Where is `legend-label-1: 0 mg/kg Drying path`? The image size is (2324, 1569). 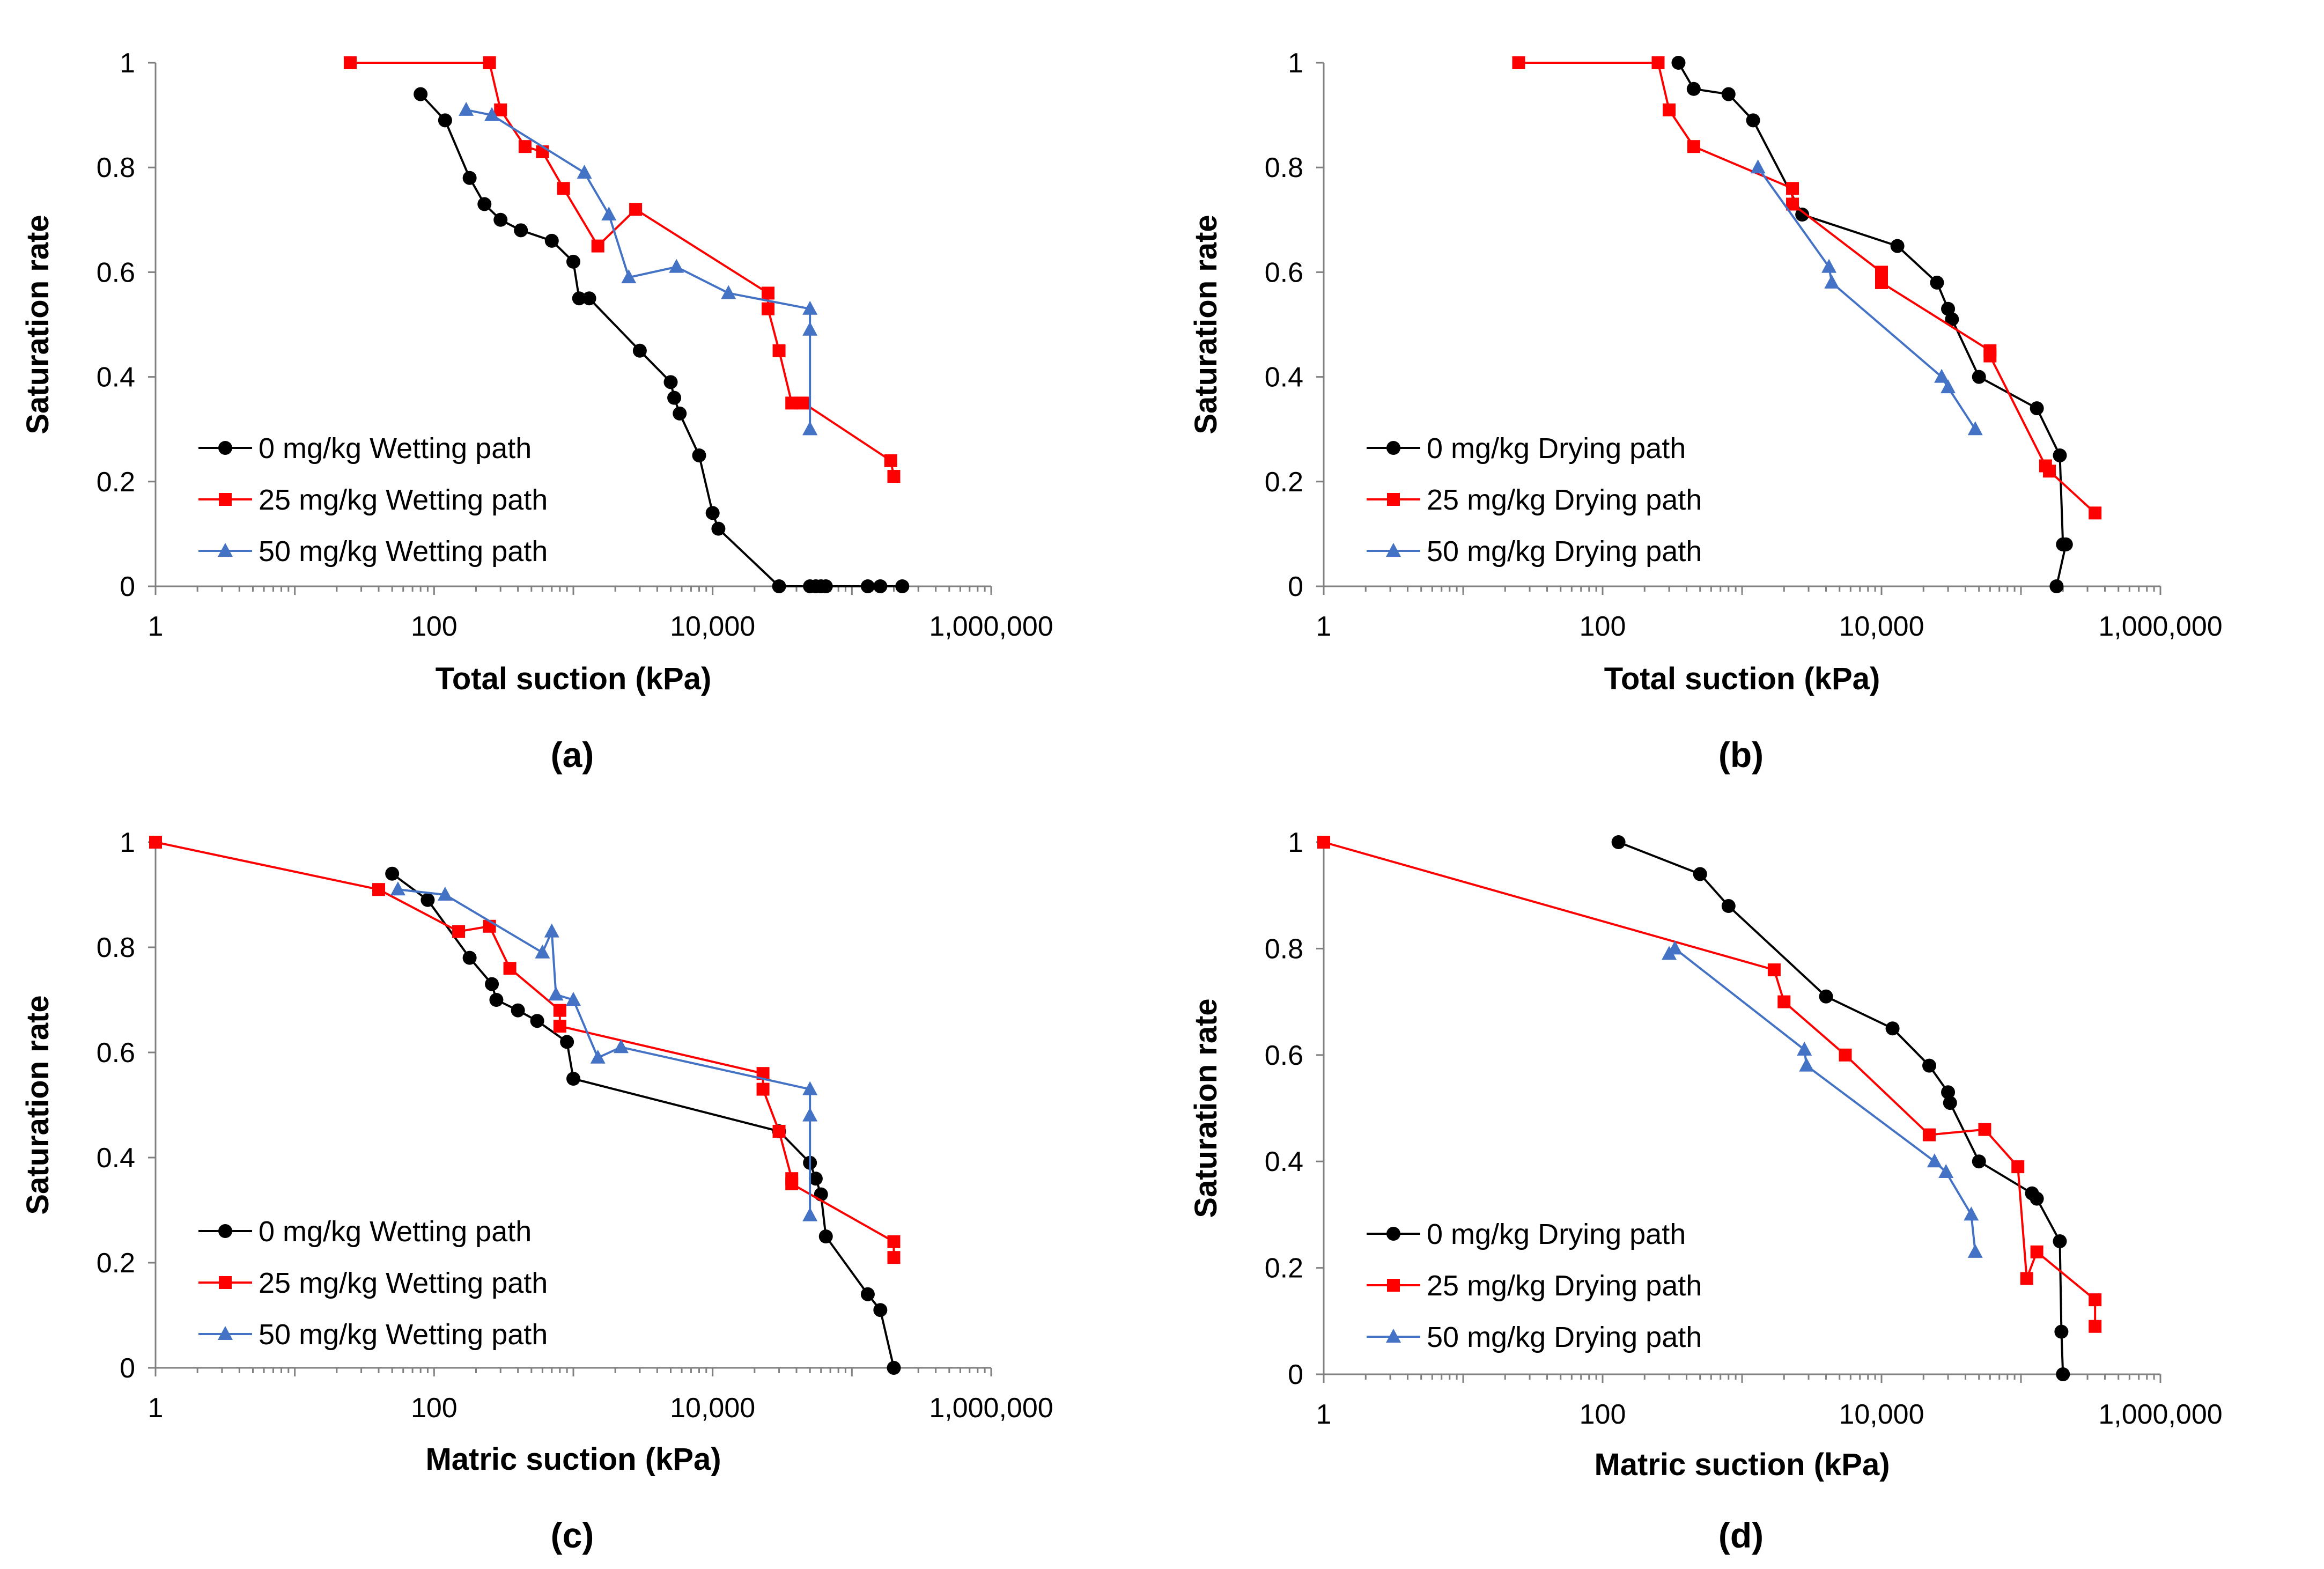 legend-label-1: 0 mg/kg Drying path is located at coordinates (1556, 1234).